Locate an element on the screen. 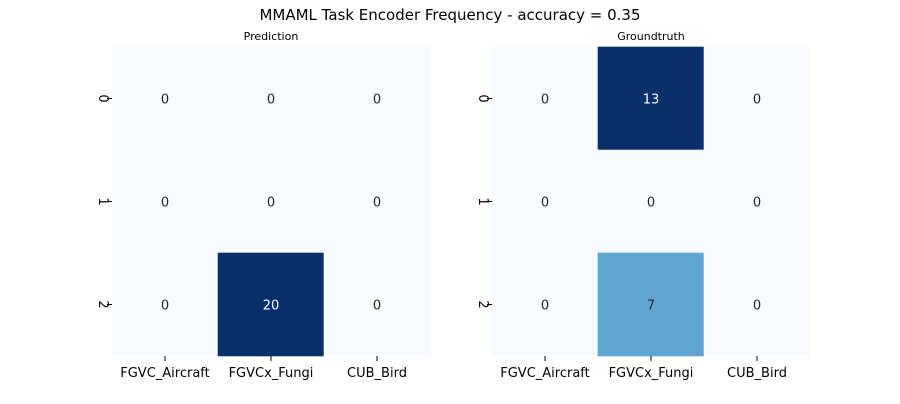 This screenshot has height=404, width=900. cell-value-label: 13 is located at coordinates (651, 100).